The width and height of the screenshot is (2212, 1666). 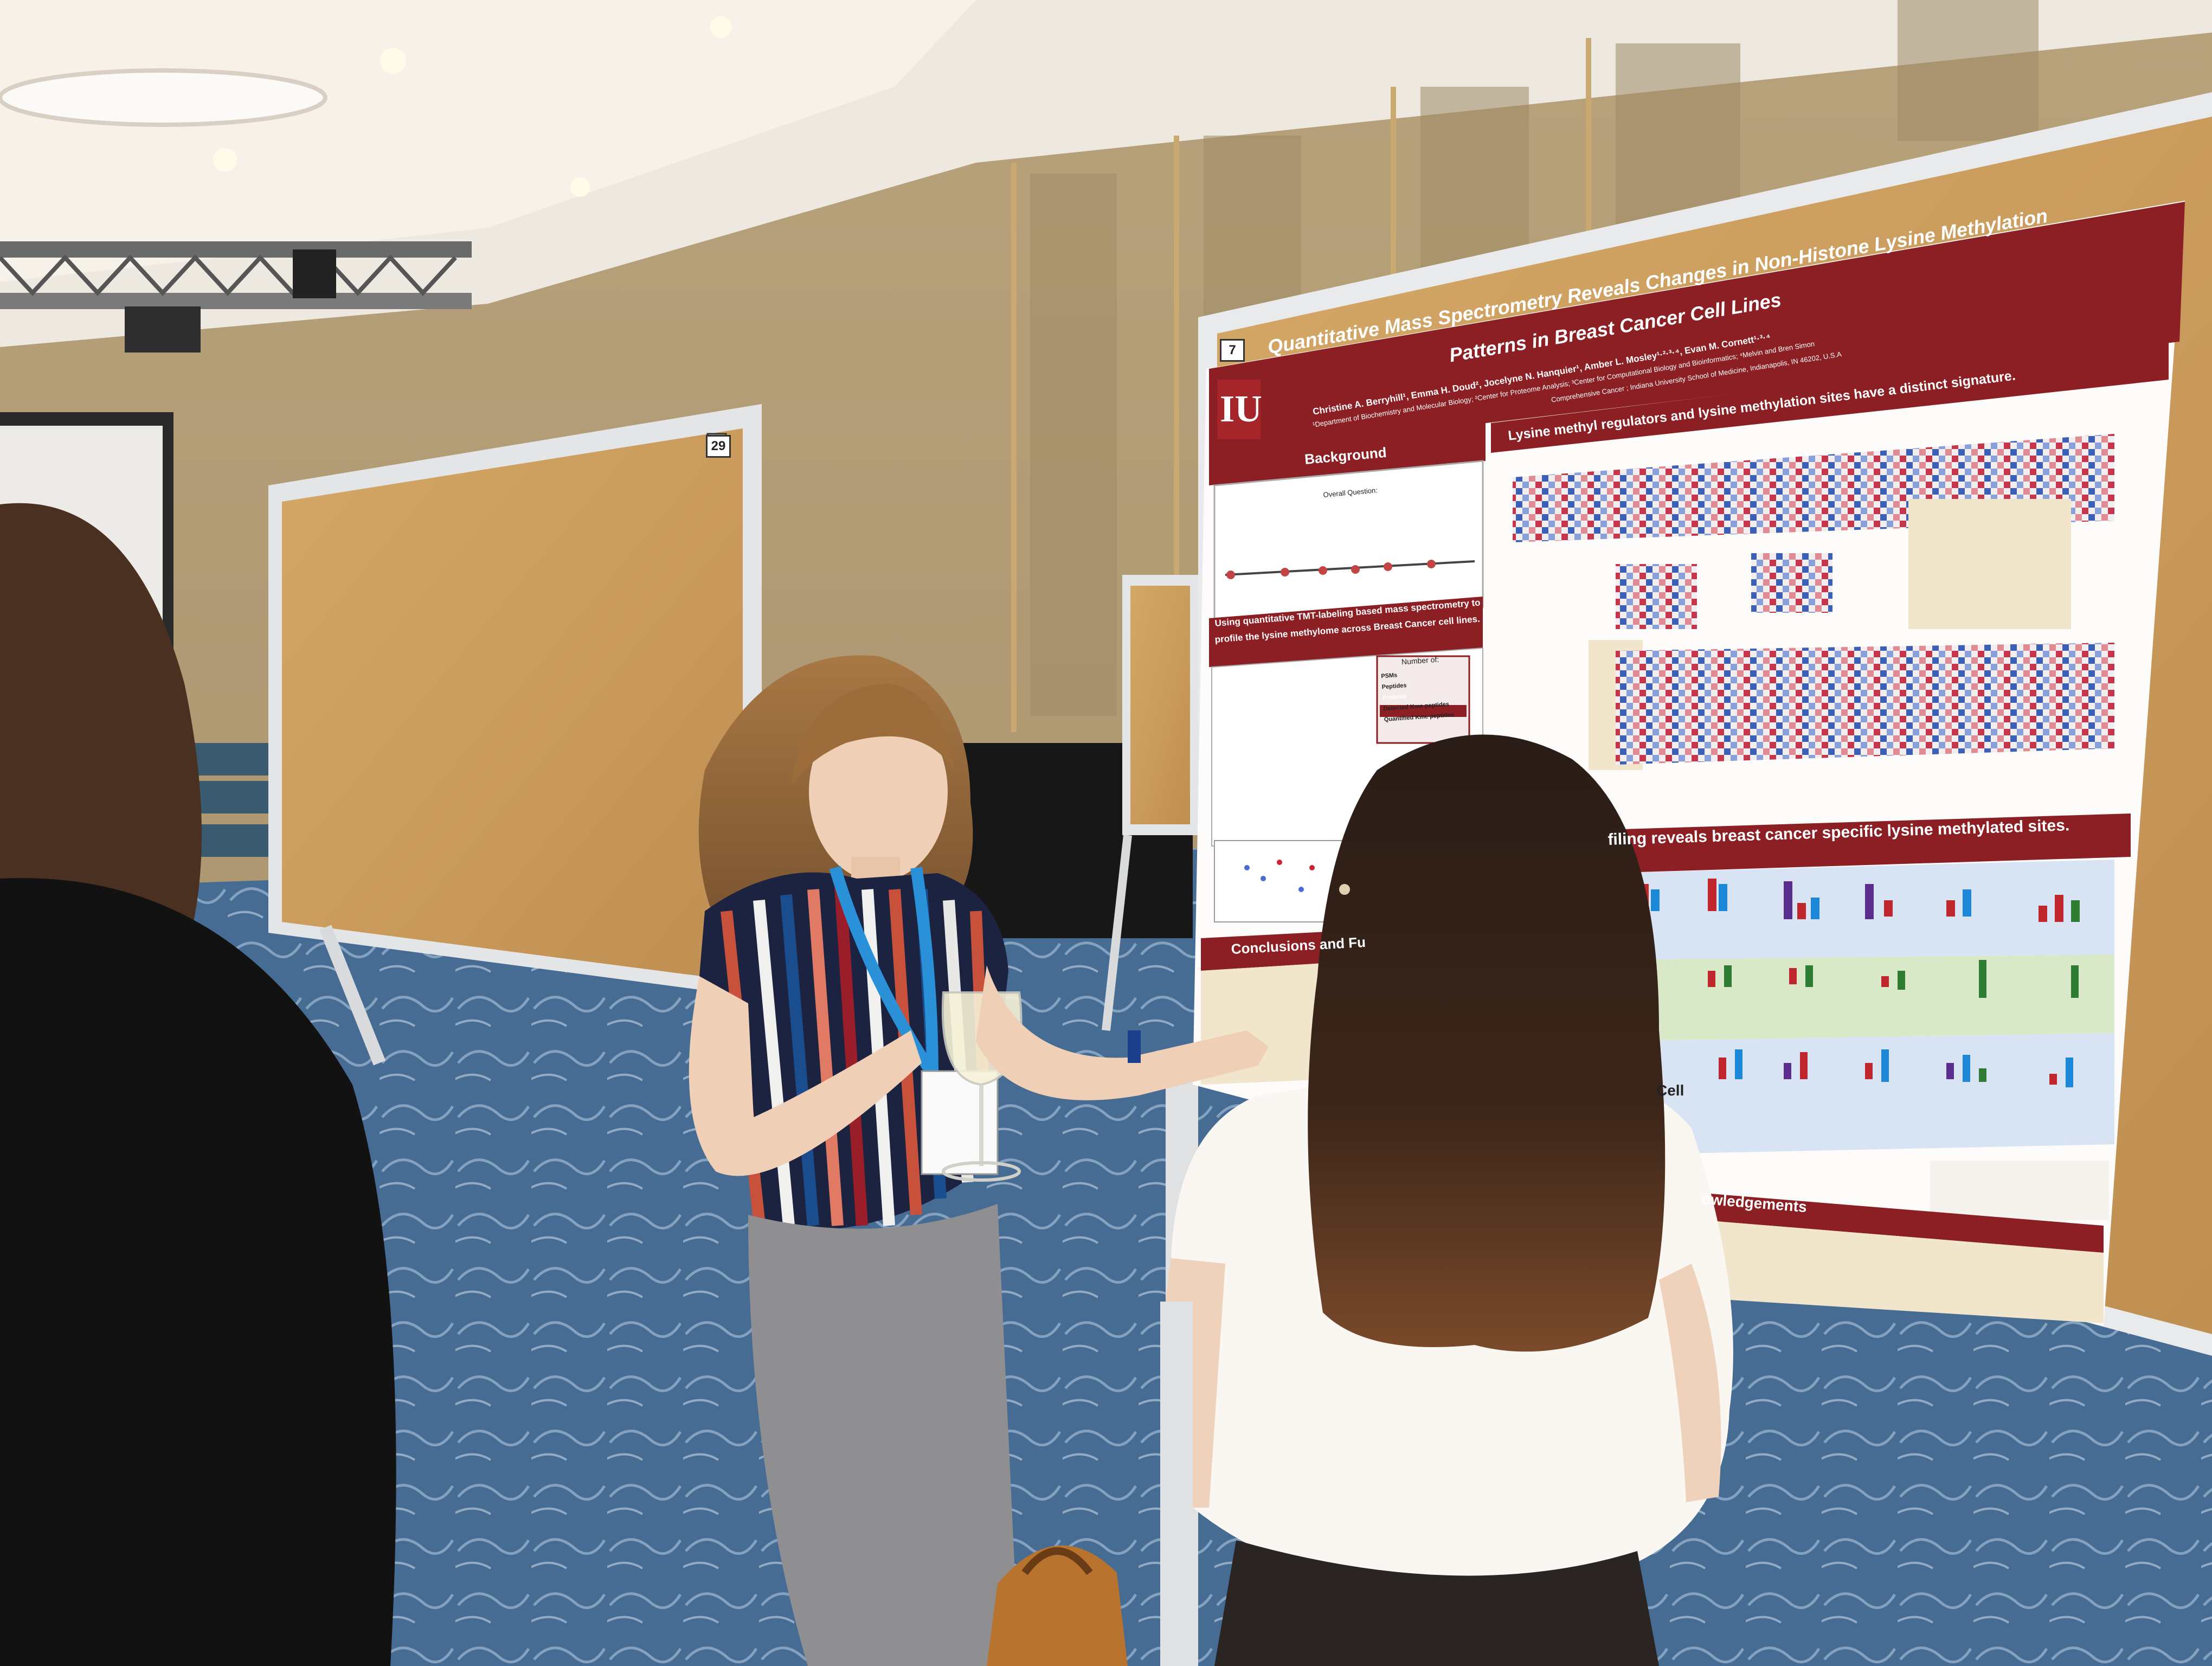 What do you see at coordinates (1670, 1090) in the screenshot?
I see `cell-label: Cell` at bounding box center [1670, 1090].